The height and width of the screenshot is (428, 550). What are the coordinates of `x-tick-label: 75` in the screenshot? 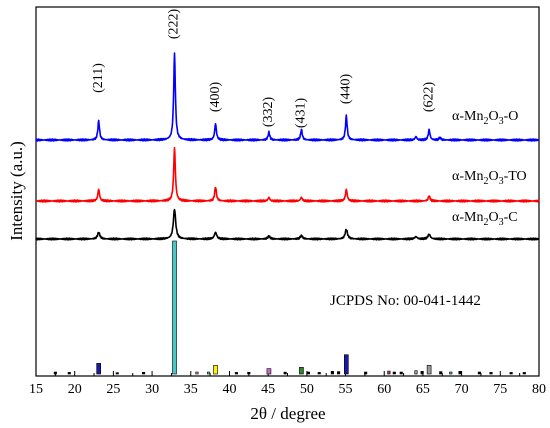 It's located at (500, 389).